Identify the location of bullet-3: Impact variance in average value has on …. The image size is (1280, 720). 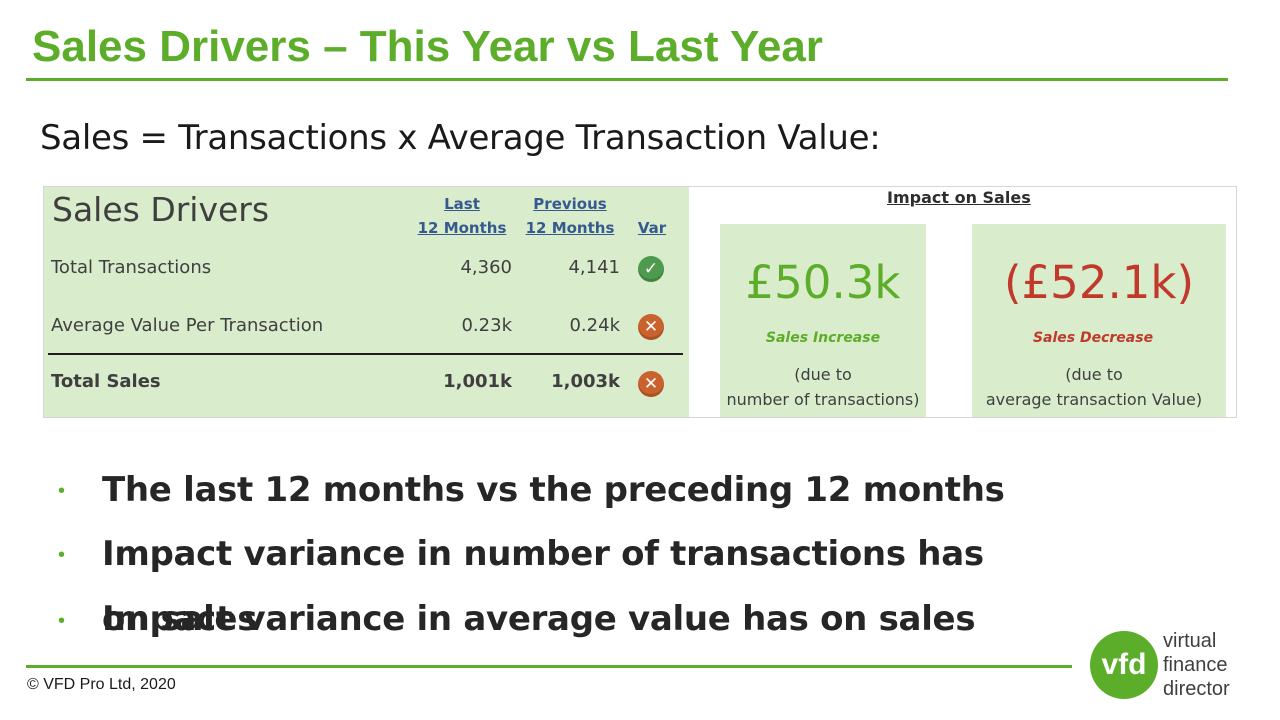
(539, 619).